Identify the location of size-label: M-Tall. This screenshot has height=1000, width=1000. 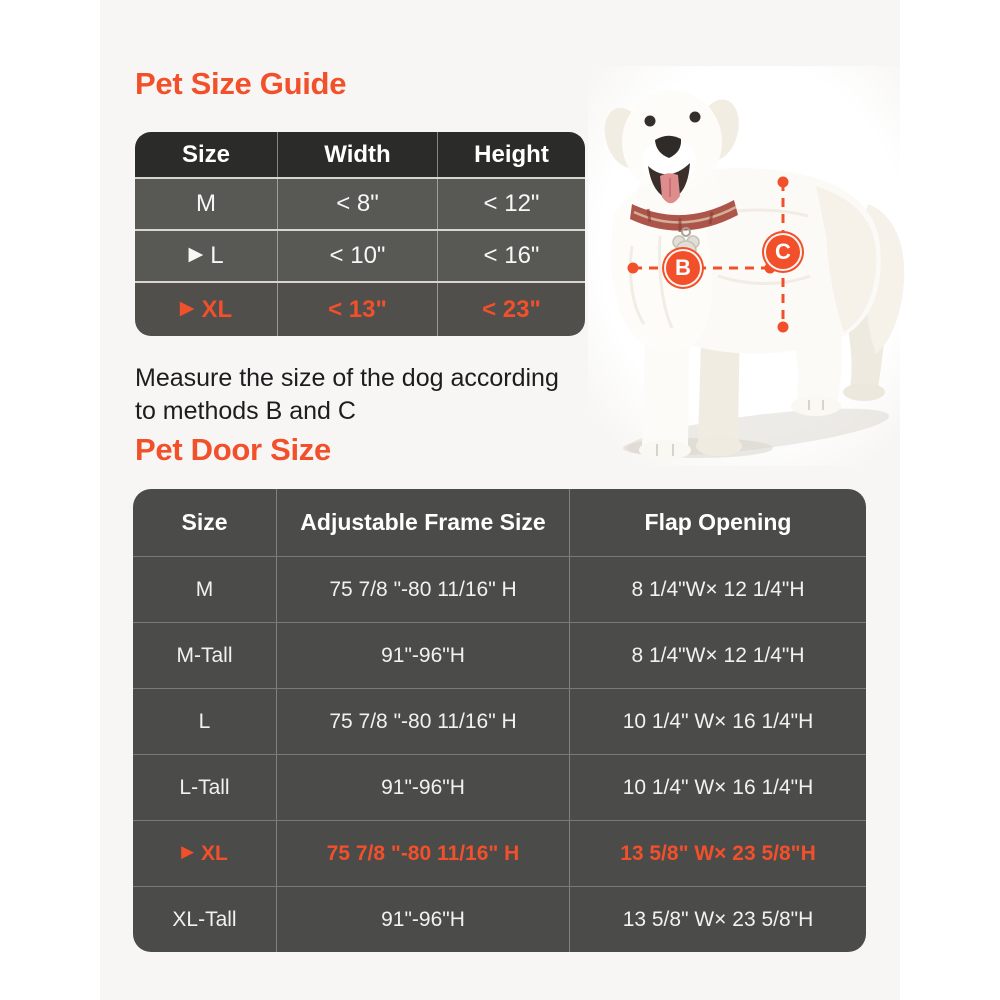
(204, 655).